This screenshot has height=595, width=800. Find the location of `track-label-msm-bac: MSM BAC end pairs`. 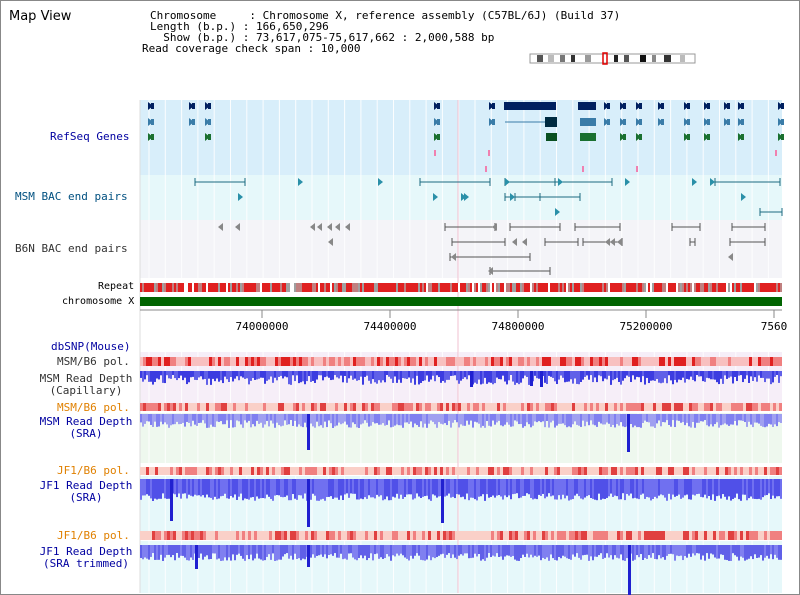

track-label-msm-bac: MSM BAC end pairs is located at coordinates (71, 196).